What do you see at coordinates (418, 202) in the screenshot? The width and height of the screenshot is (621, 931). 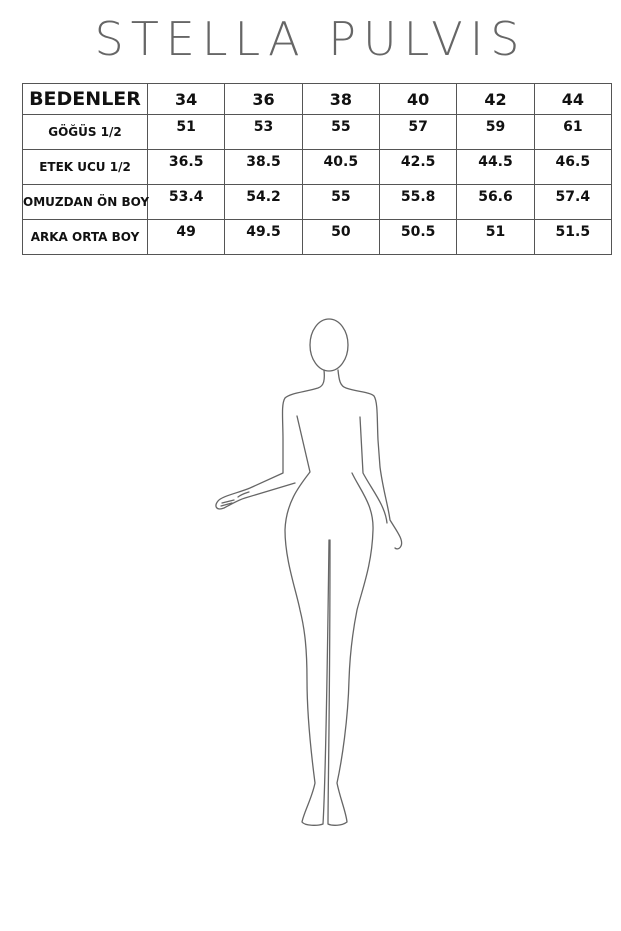 I see `cell: 55.8` at bounding box center [418, 202].